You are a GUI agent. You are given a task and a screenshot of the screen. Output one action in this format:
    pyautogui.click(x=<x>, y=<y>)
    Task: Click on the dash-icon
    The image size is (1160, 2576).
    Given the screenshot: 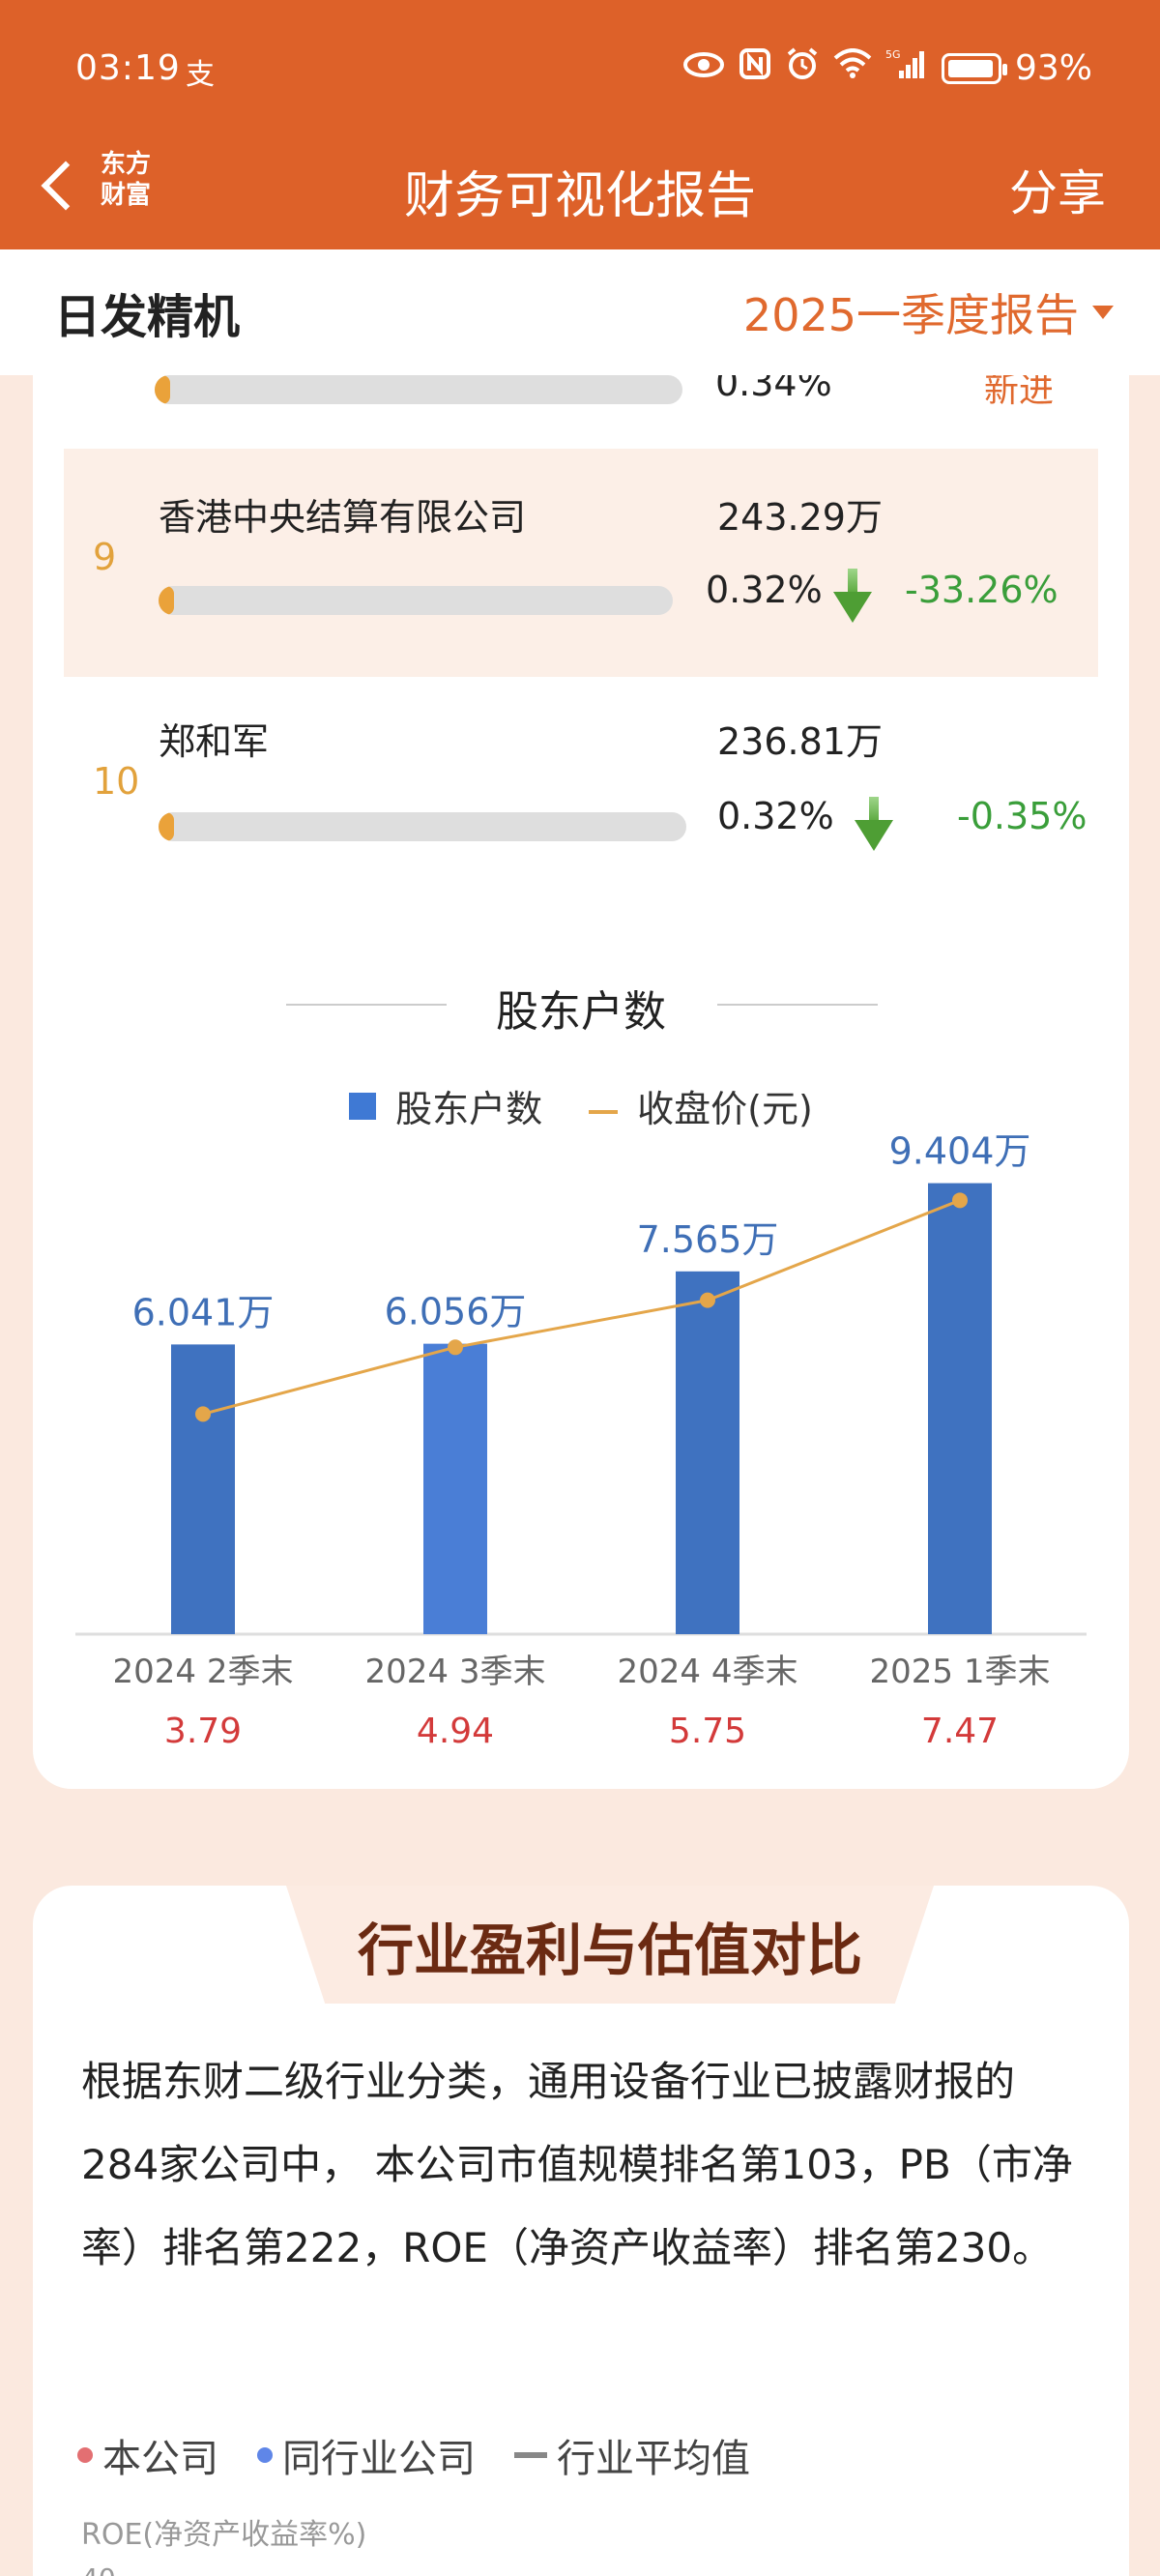 What is the action you would take?
    pyautogui.click(x=531, y=2455)
    